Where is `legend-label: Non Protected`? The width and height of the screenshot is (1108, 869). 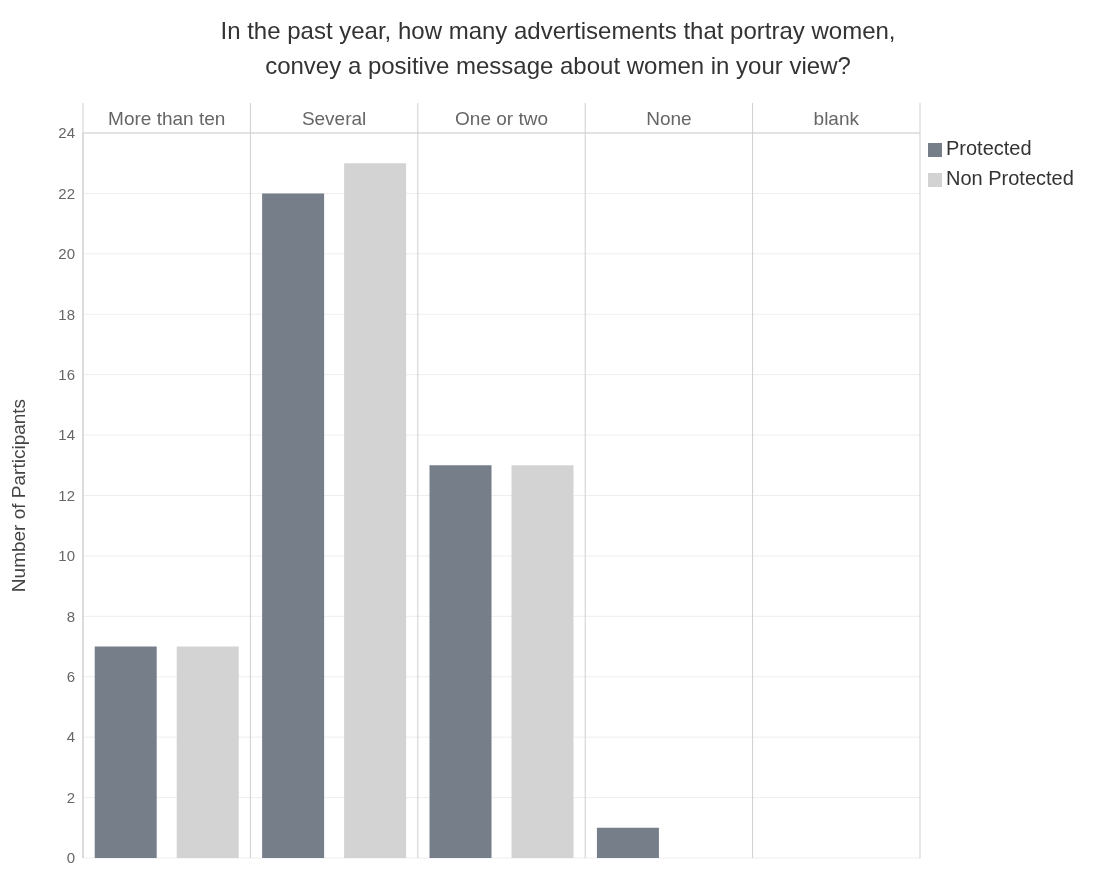
legend-label: Non Protected is located at coordinates (1010, 178).